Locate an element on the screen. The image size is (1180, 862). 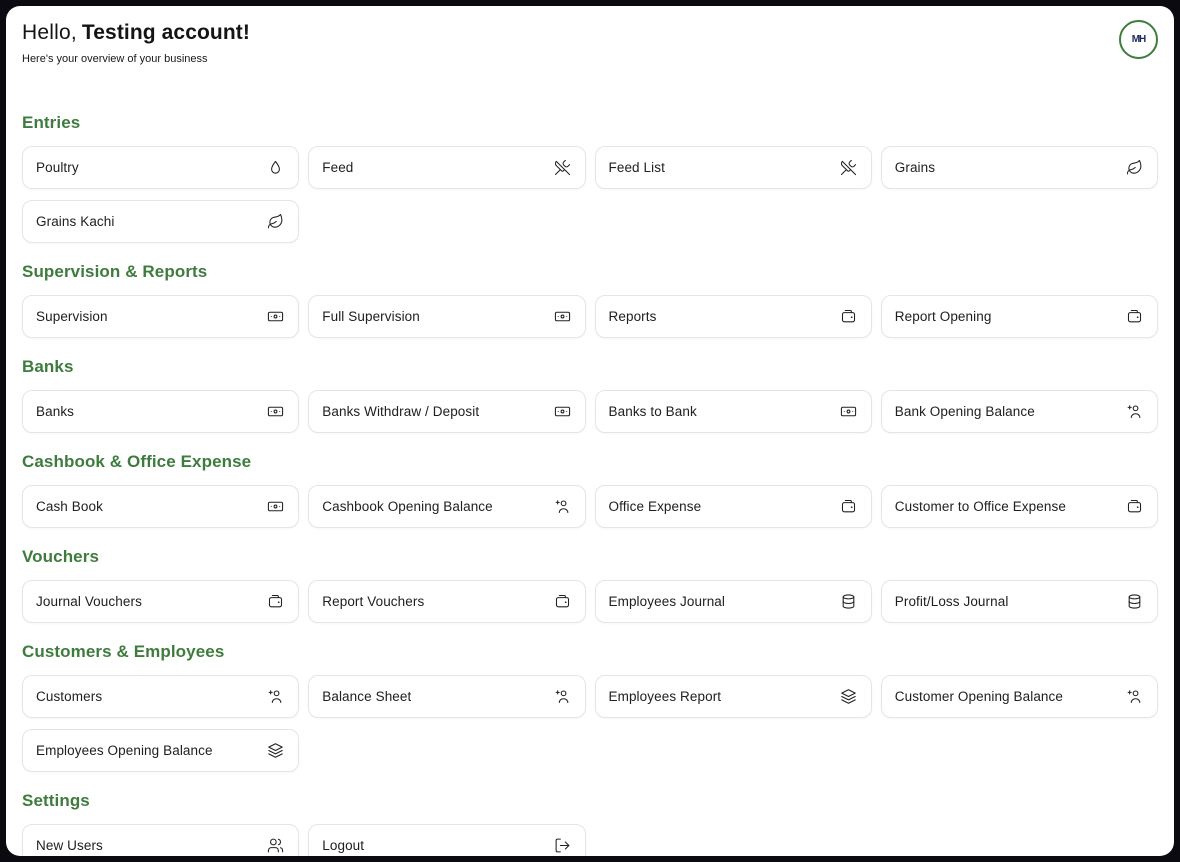
card-label: Logout is located at coordinates (343, 845).